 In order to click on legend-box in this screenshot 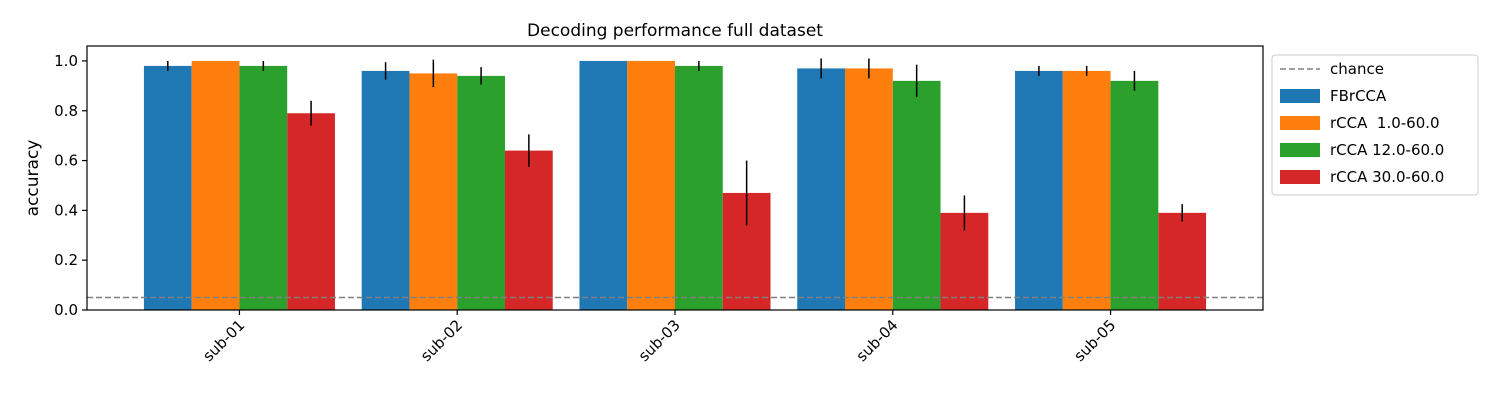, I will do `click(1375, 125)`.